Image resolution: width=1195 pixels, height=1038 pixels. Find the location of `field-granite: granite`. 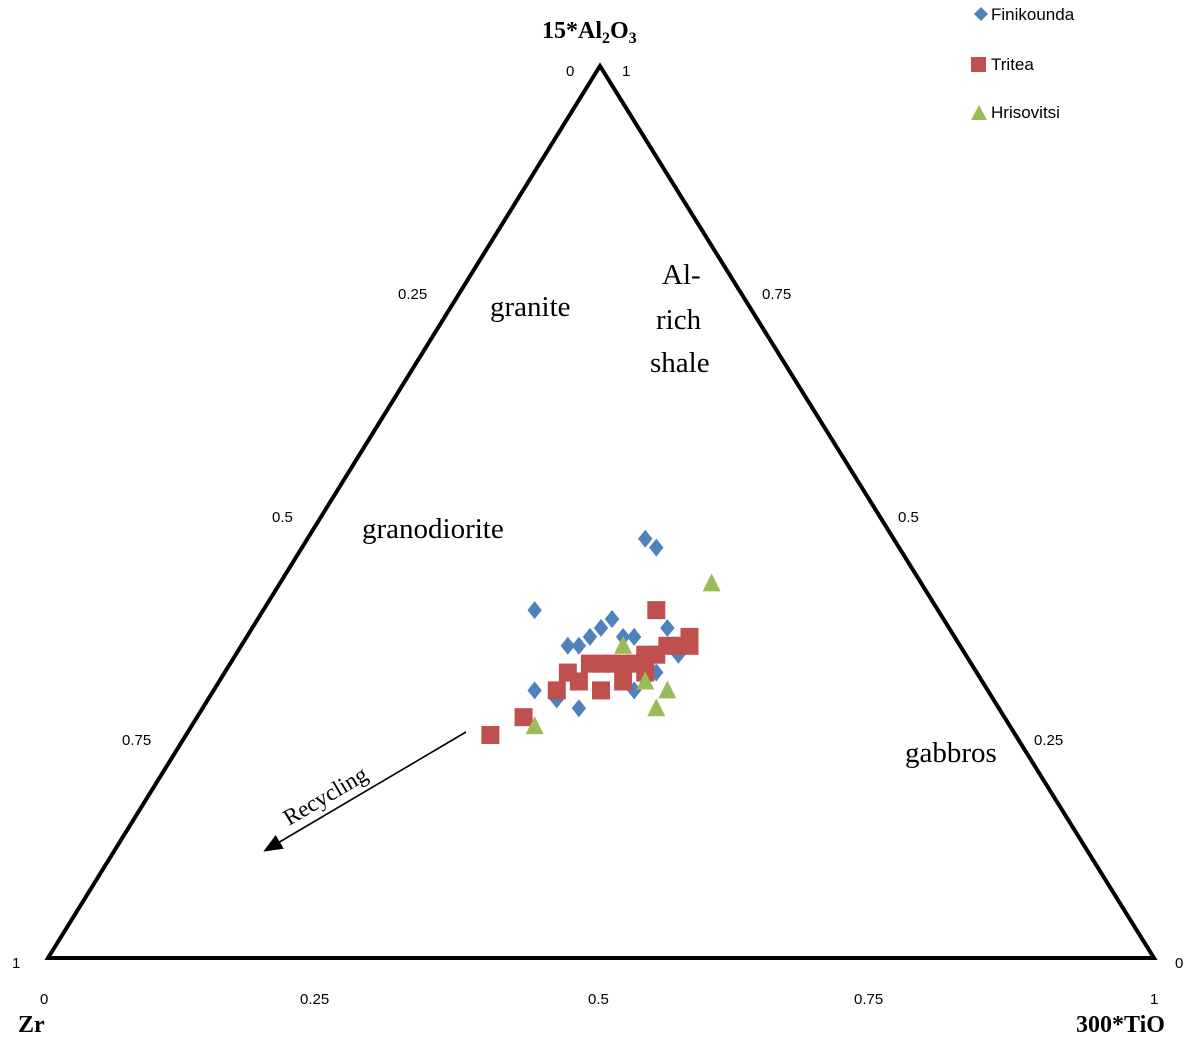

field-granite: granite is located at coordinates (530, 307).